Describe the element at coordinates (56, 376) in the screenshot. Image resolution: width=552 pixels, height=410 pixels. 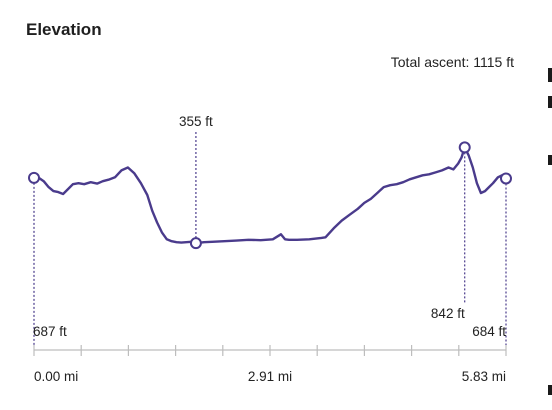
I see `x-axis-label: 0.00 mi` at that location.